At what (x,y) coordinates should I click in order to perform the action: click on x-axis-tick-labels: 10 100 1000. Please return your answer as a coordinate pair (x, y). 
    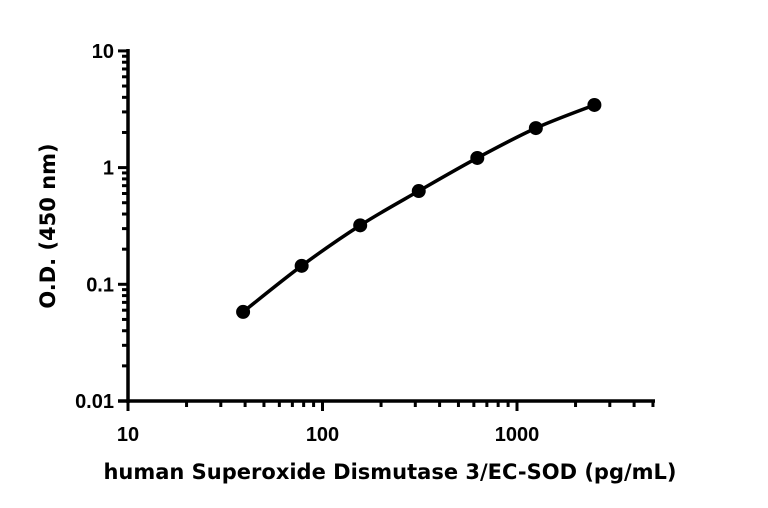
    Looking at the image, I should click on (328, 435).